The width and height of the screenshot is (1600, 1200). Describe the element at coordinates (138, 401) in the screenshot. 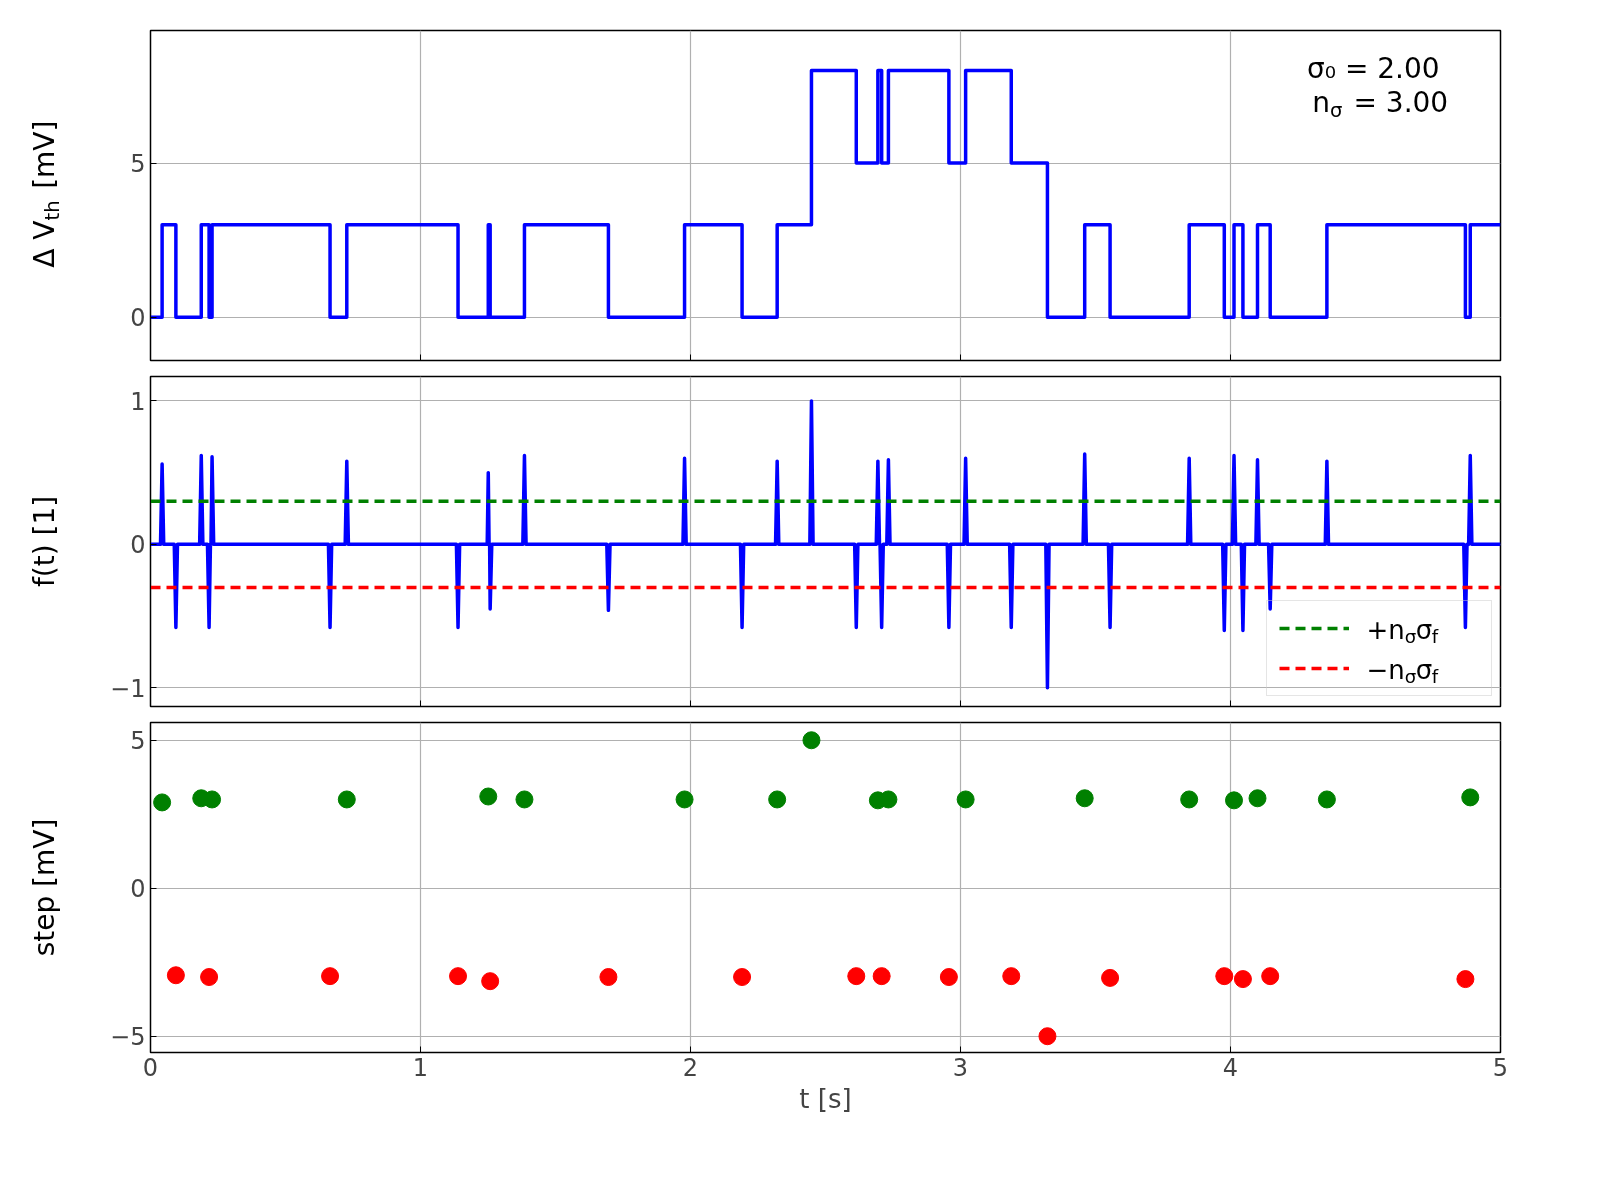

I see `y-tick-label: 1` at that location.